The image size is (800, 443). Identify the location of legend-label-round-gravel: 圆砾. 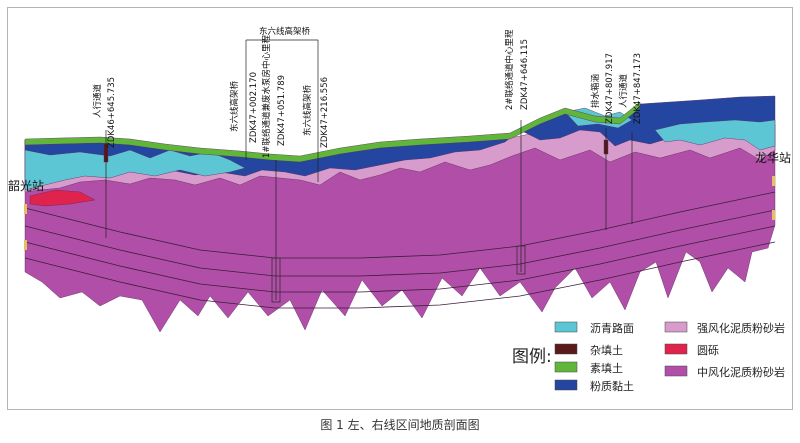
(708, 350).